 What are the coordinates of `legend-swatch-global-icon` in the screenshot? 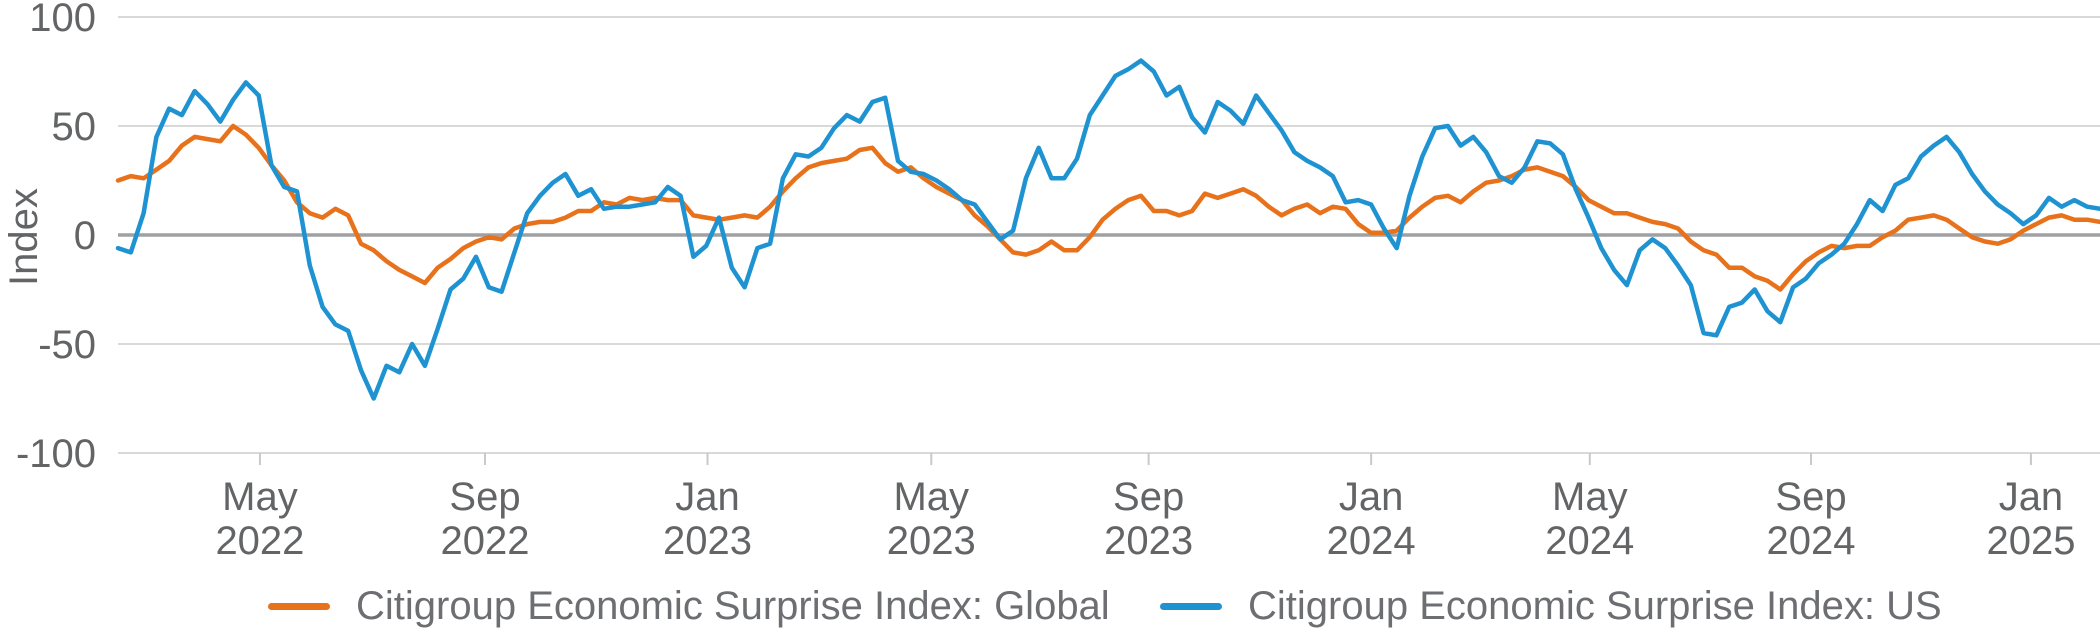 It's located at (299, 606).